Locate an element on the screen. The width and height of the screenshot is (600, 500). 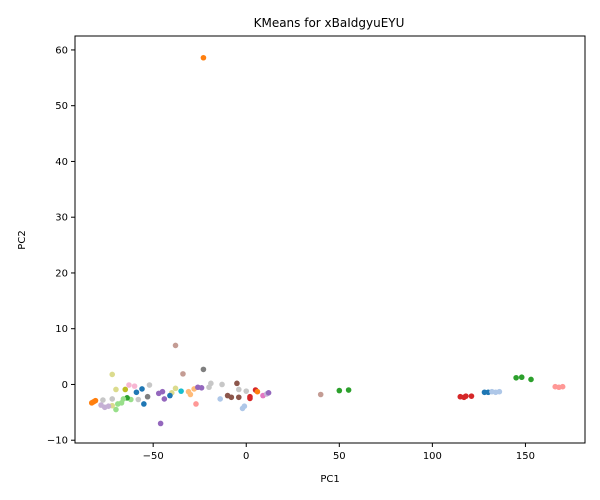
x-tick-label: 50 is located at coordinates (339, 456).